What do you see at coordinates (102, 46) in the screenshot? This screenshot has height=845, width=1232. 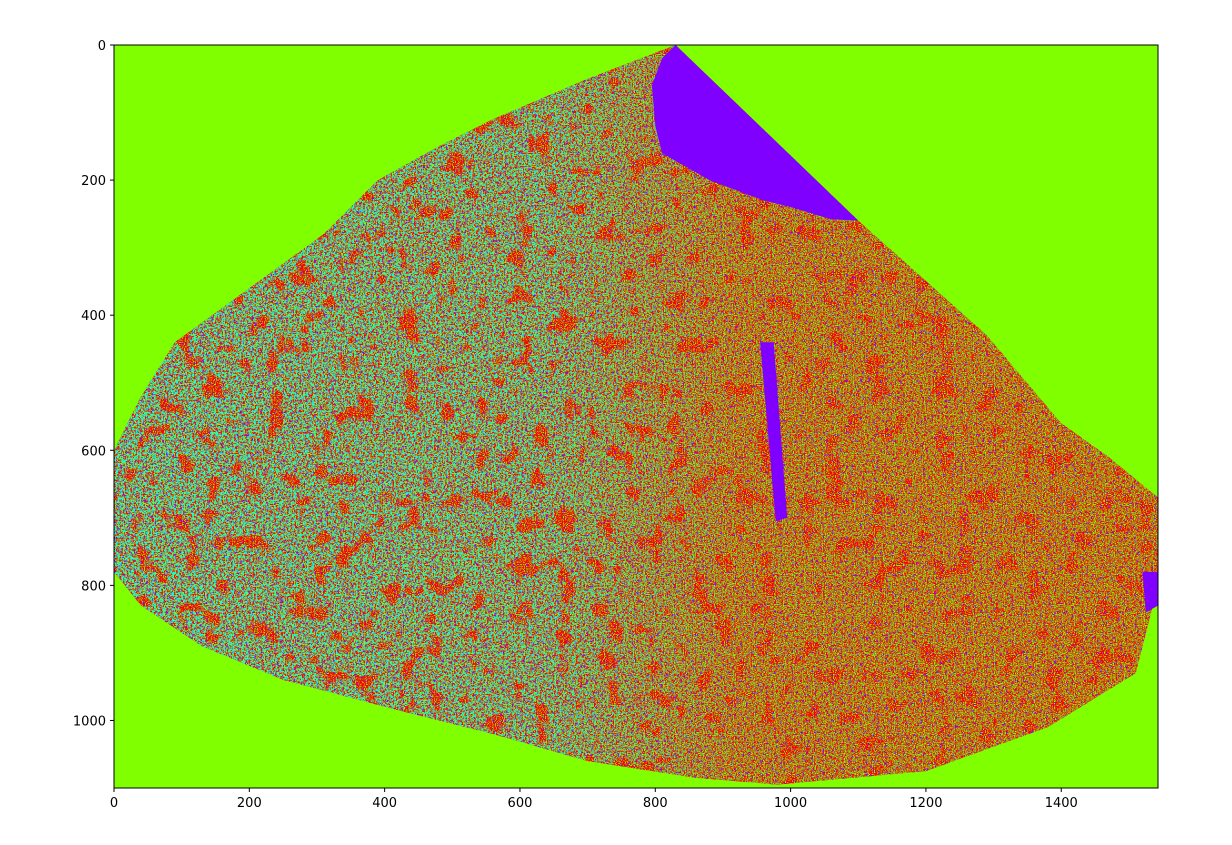 I see `y-tick-label: 0` at bounding box center [102, 46].